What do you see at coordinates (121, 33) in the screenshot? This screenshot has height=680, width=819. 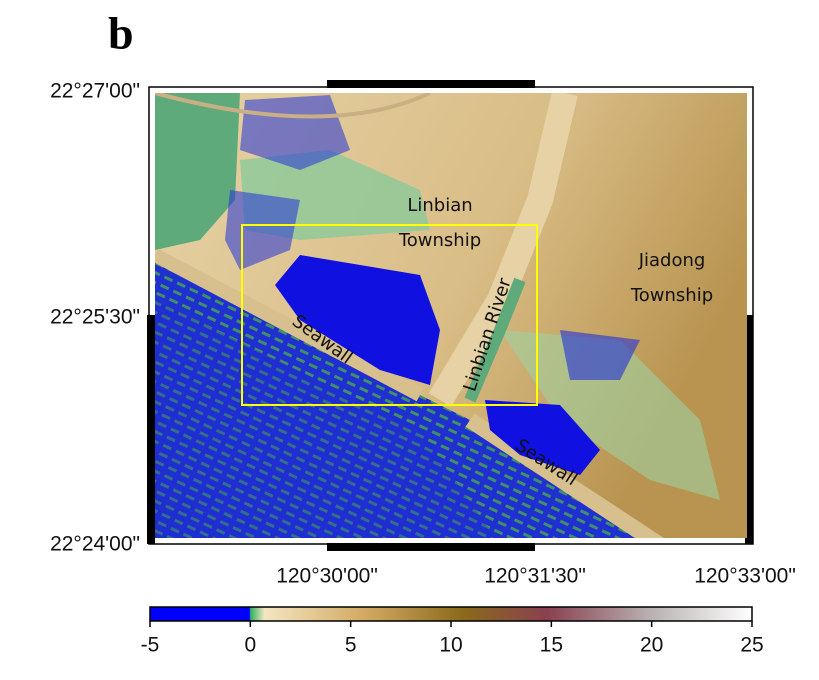 I see `panel-label: b` at bounding box center [121, 33].